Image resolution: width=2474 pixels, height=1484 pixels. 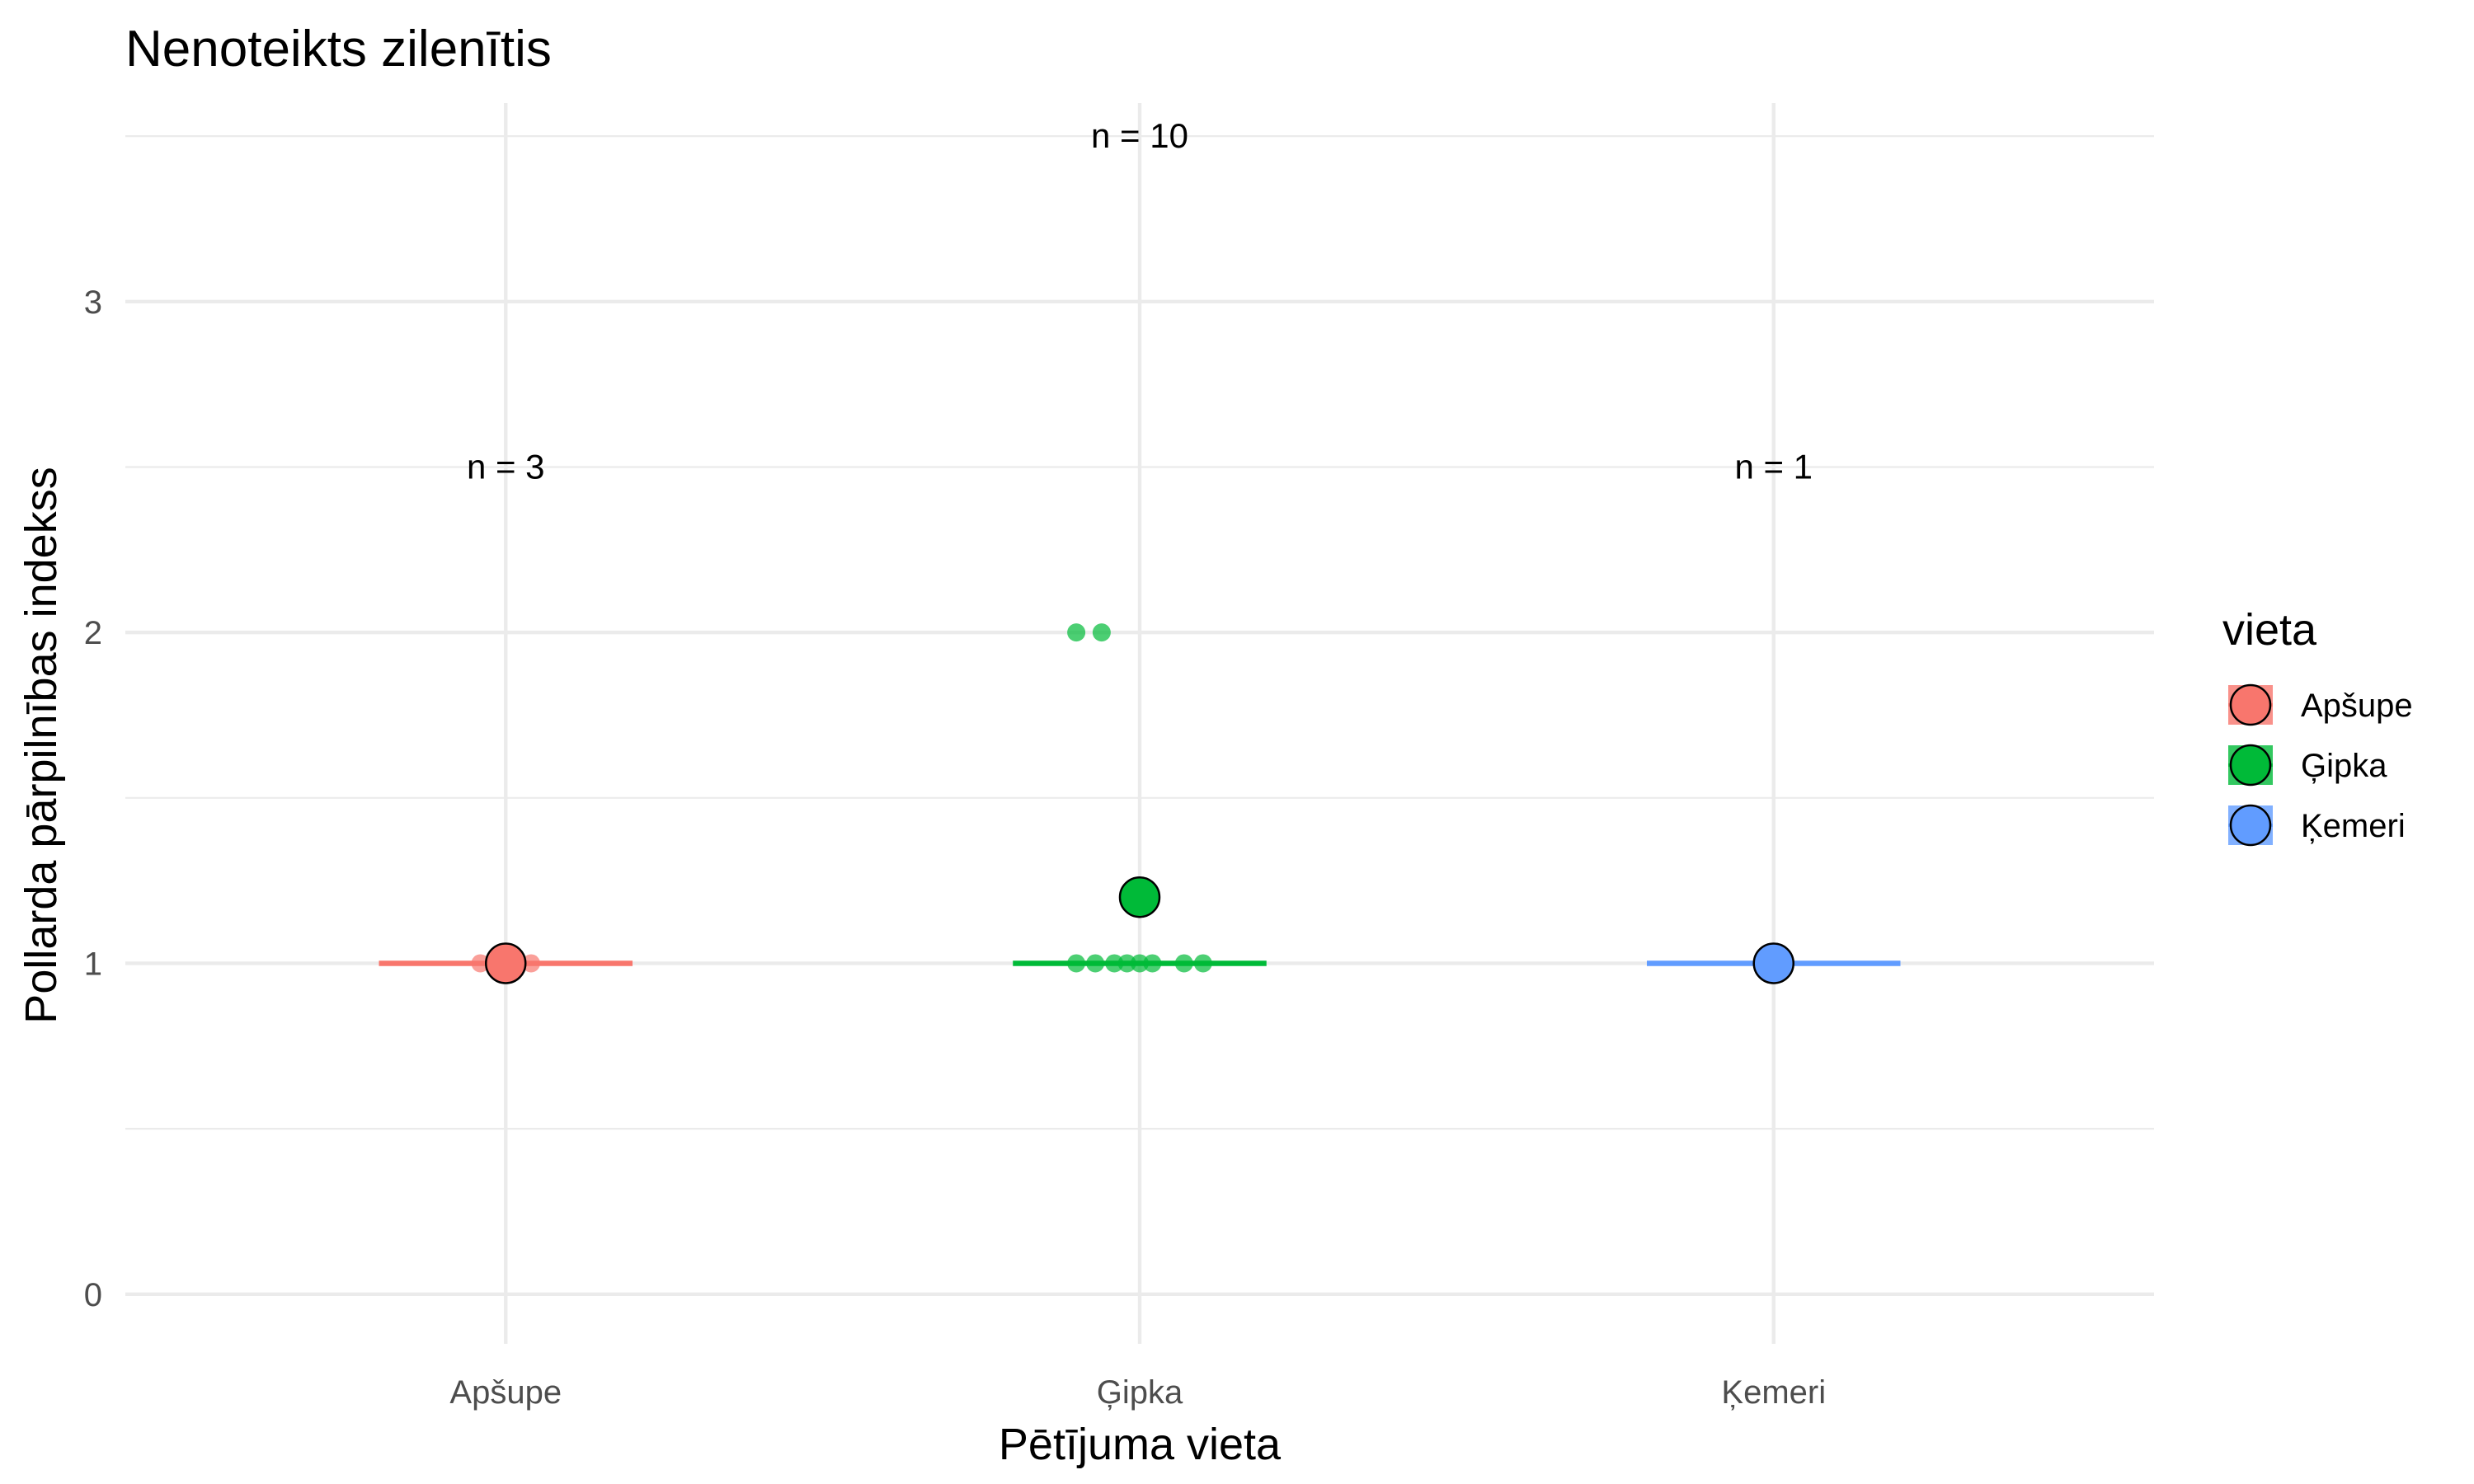 I want to click on y-tick-label: 3, so click(x=93, y=302).